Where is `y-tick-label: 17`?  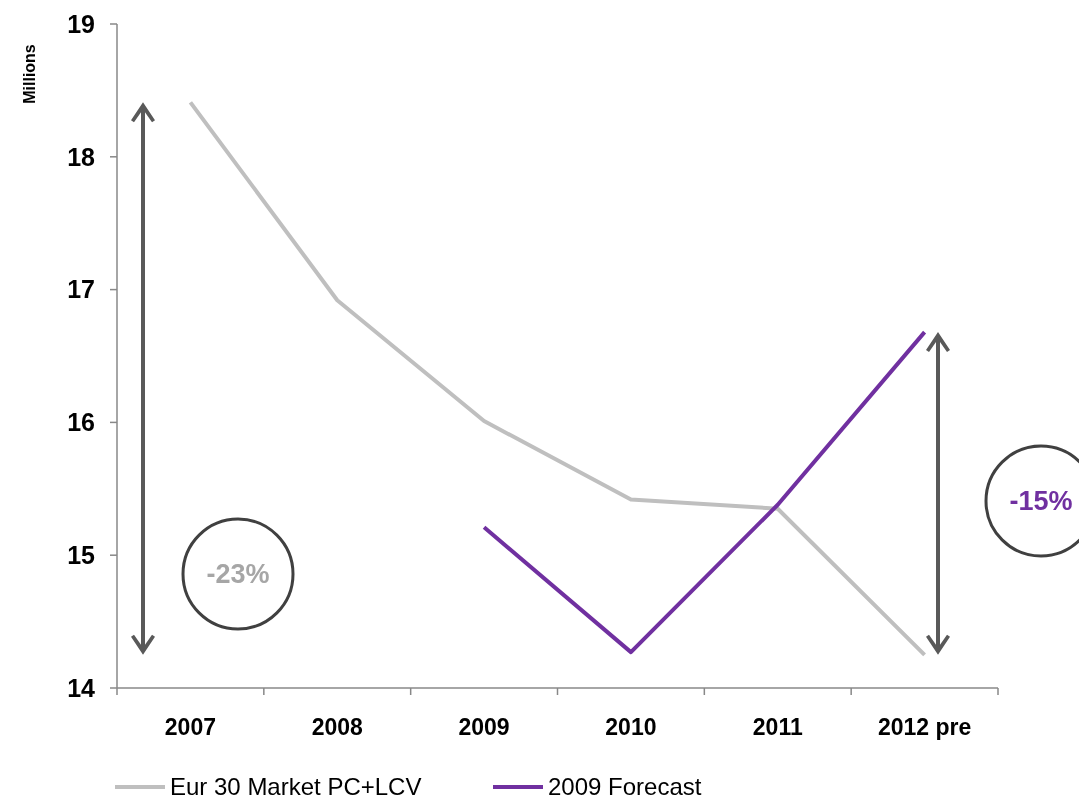 y-tick-label: 17 is located at coordinates (81, 289).